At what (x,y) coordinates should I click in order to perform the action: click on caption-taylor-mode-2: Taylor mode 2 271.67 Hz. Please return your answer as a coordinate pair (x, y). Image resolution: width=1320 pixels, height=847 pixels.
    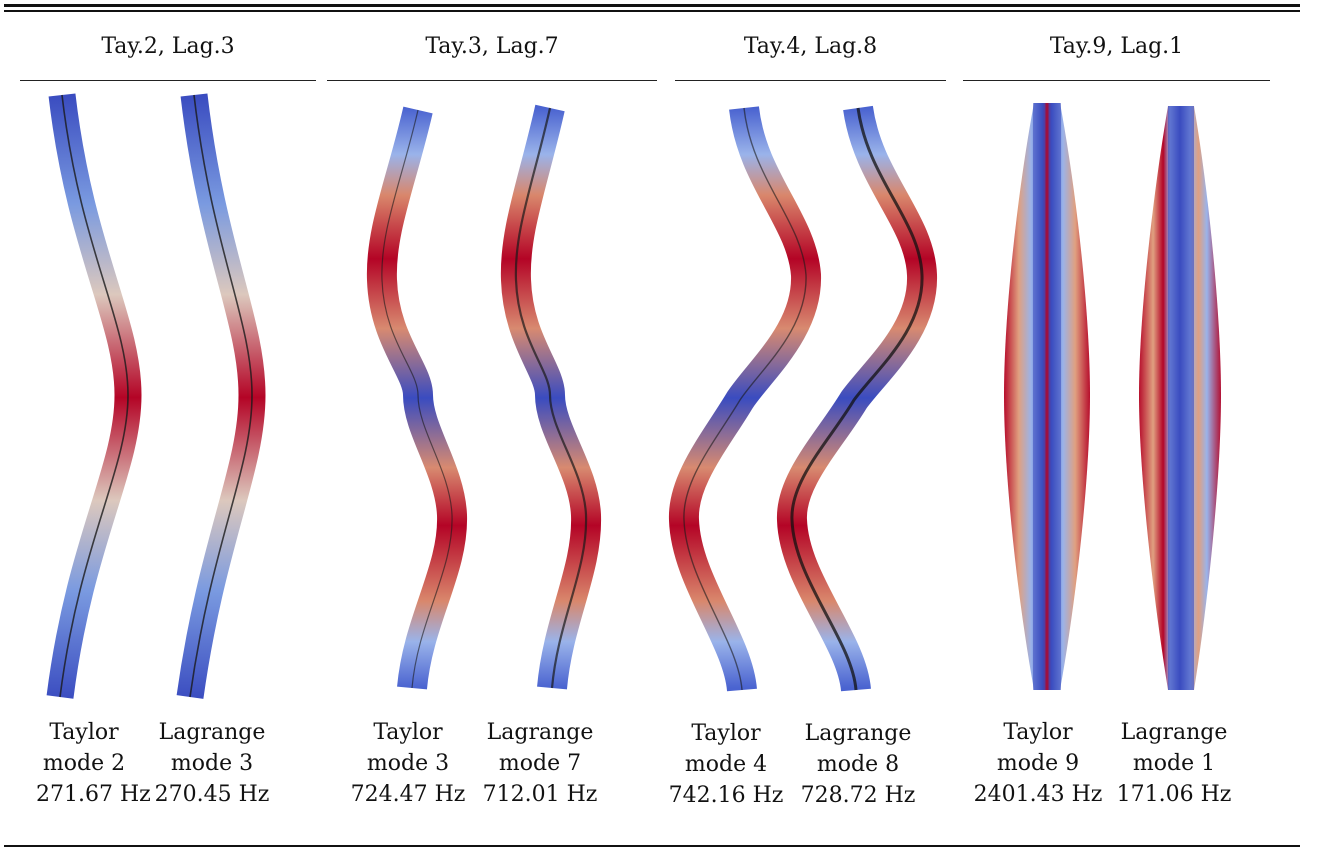
    Looking at the image, I should click on (93, 763).